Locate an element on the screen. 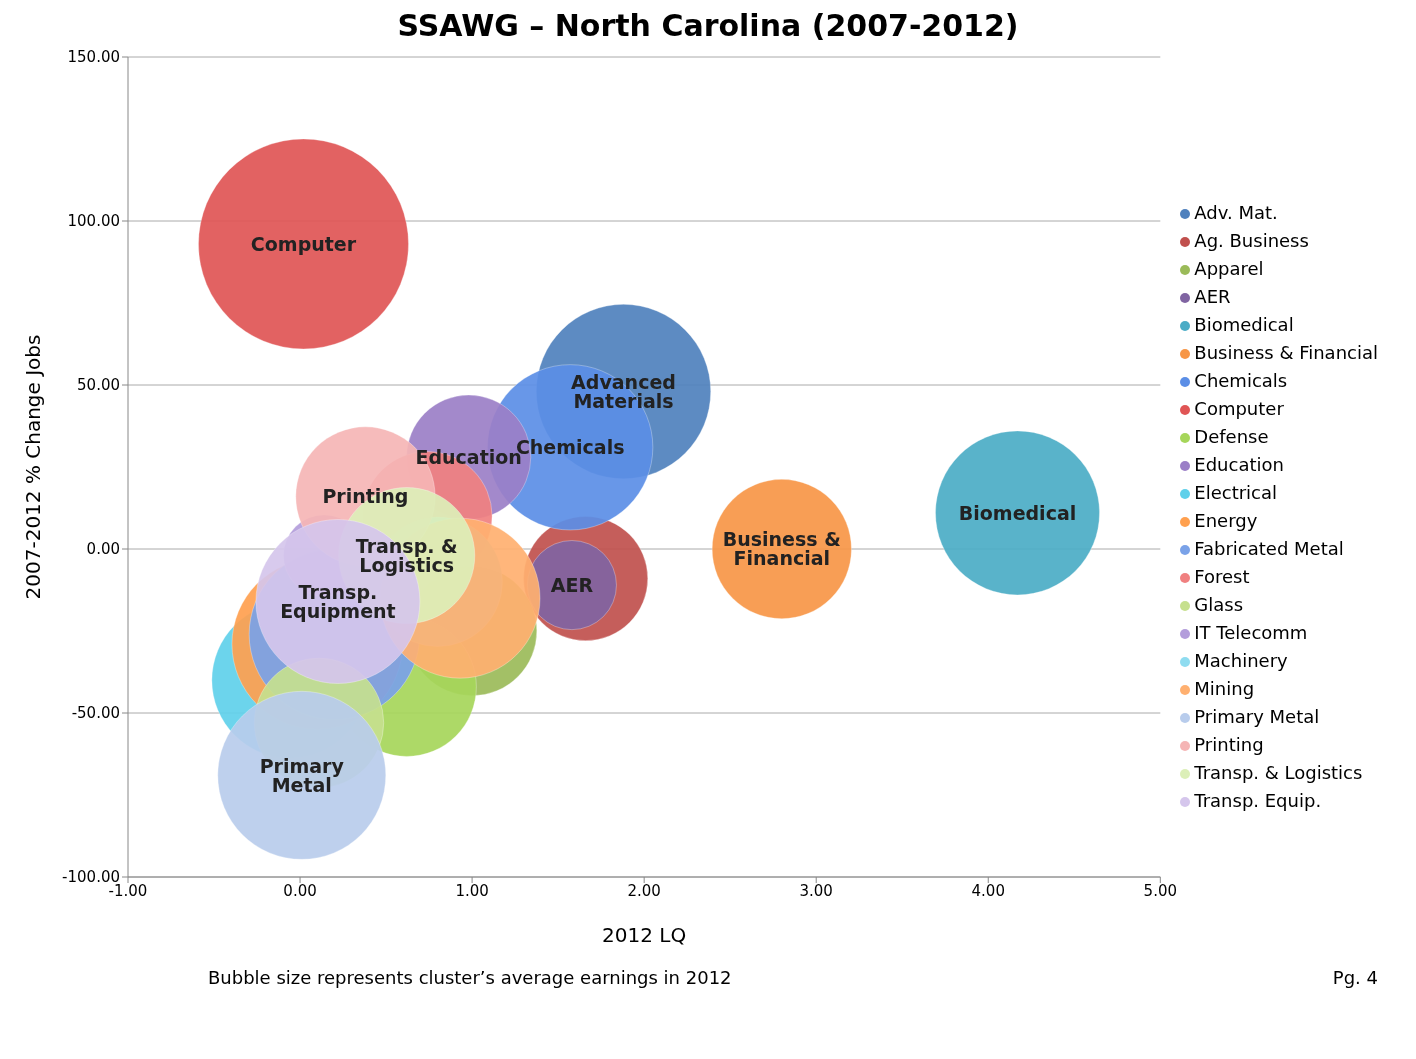 The height and width of the screenshot is (1059, 1416). legend-label: Primary Metal is located at coordinates (1257, 716).